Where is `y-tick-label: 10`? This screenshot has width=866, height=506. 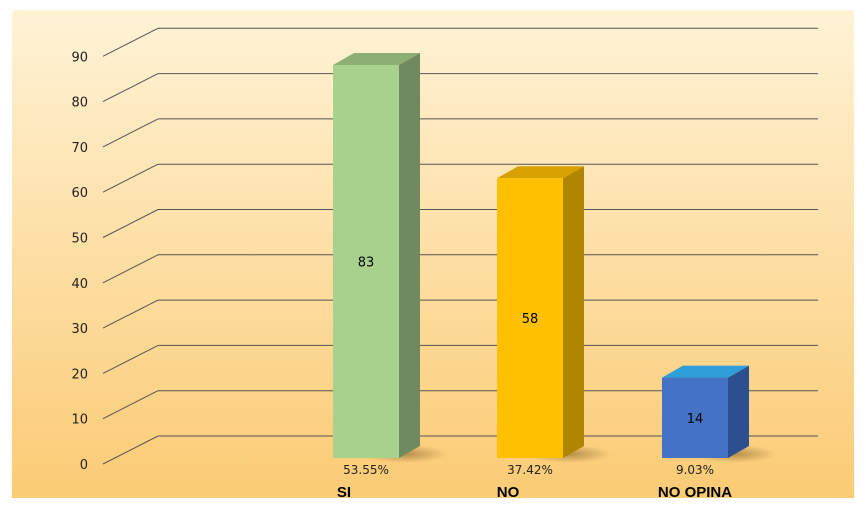
y-tick-label: 10 is located at coordinates (79, 420).